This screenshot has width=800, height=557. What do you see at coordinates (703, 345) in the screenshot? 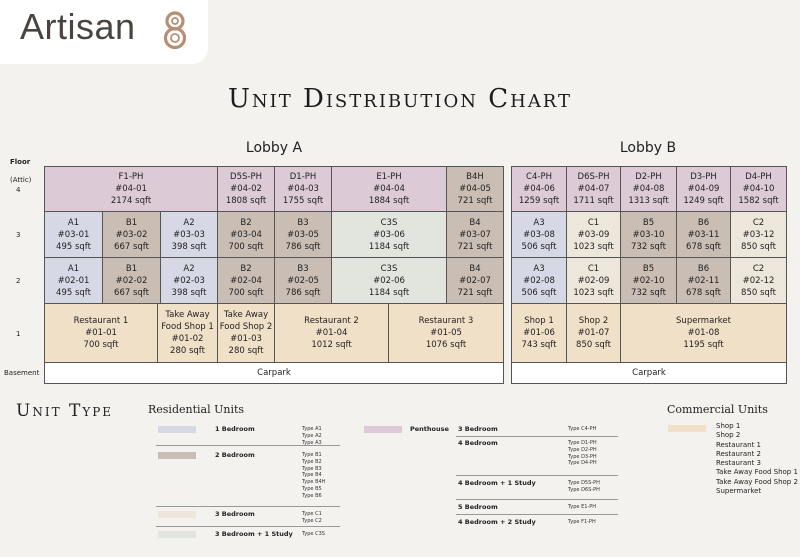
I see `unit-size: 1195 sqft` at bounding box center [703, 345].